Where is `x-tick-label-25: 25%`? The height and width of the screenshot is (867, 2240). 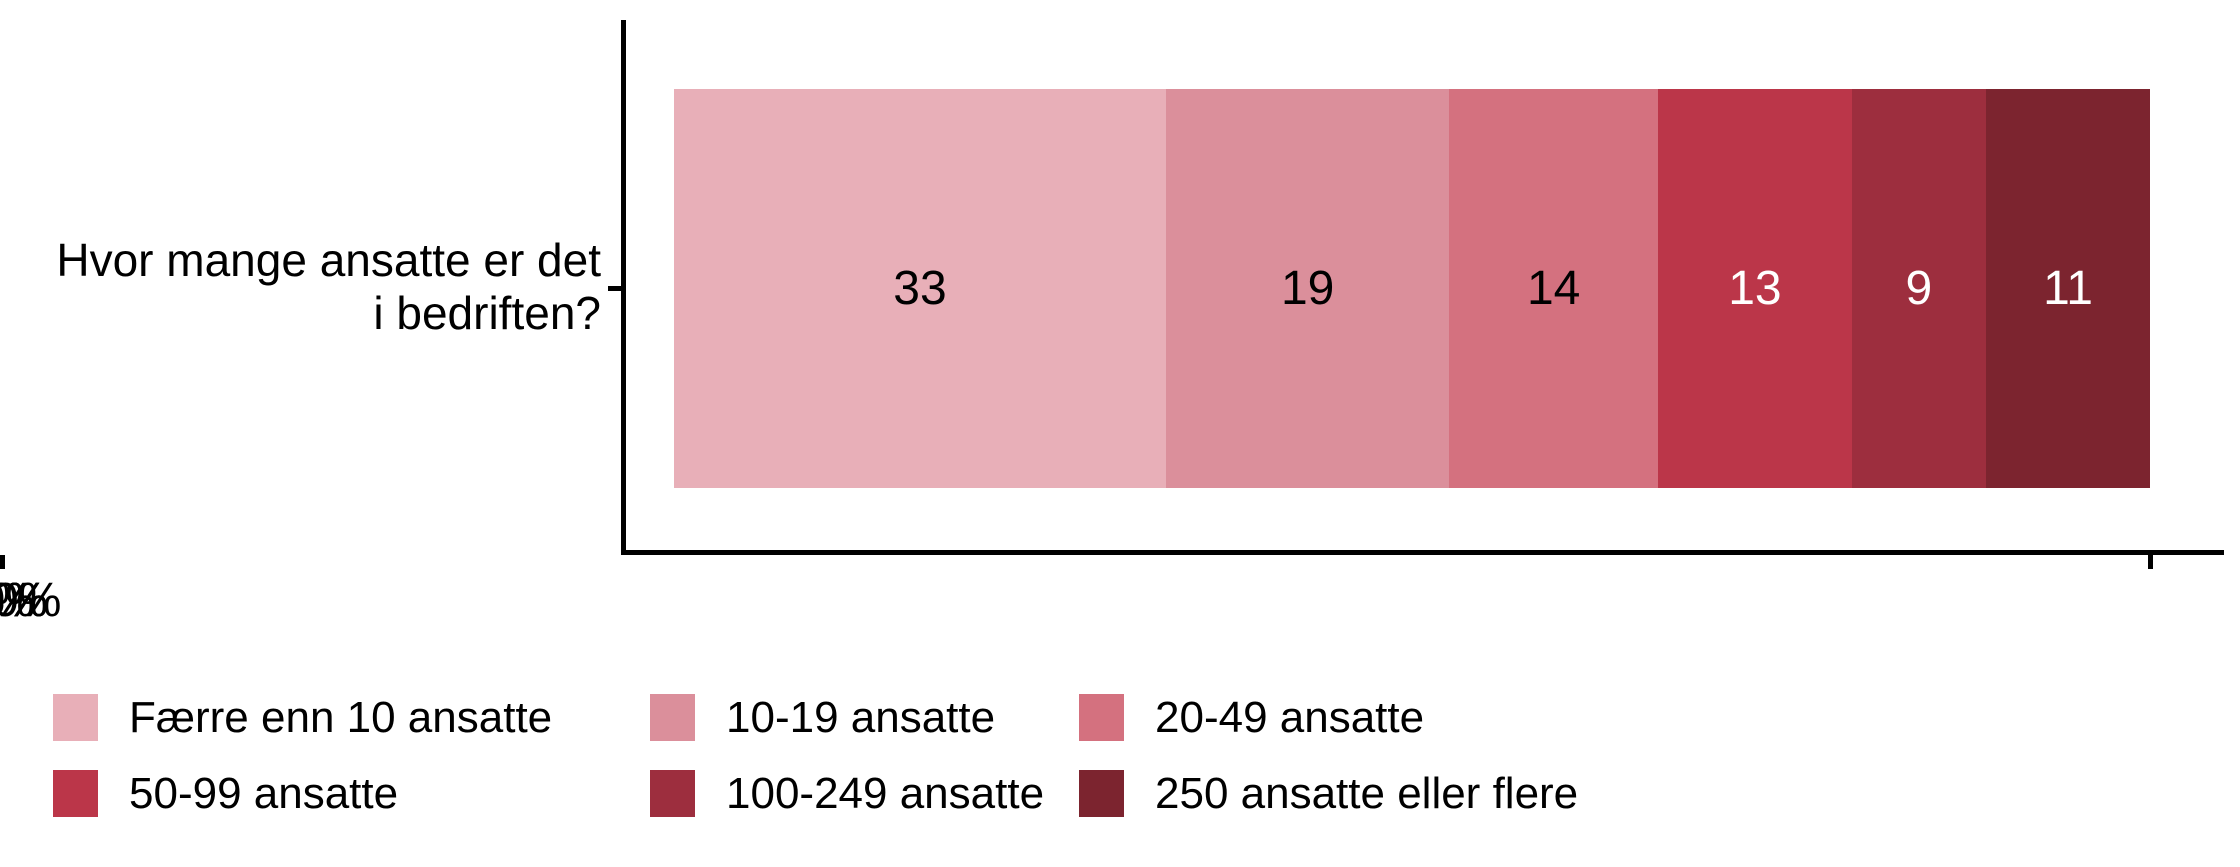
x-tick-label-25: 25% is located at coordinates (24, 600).